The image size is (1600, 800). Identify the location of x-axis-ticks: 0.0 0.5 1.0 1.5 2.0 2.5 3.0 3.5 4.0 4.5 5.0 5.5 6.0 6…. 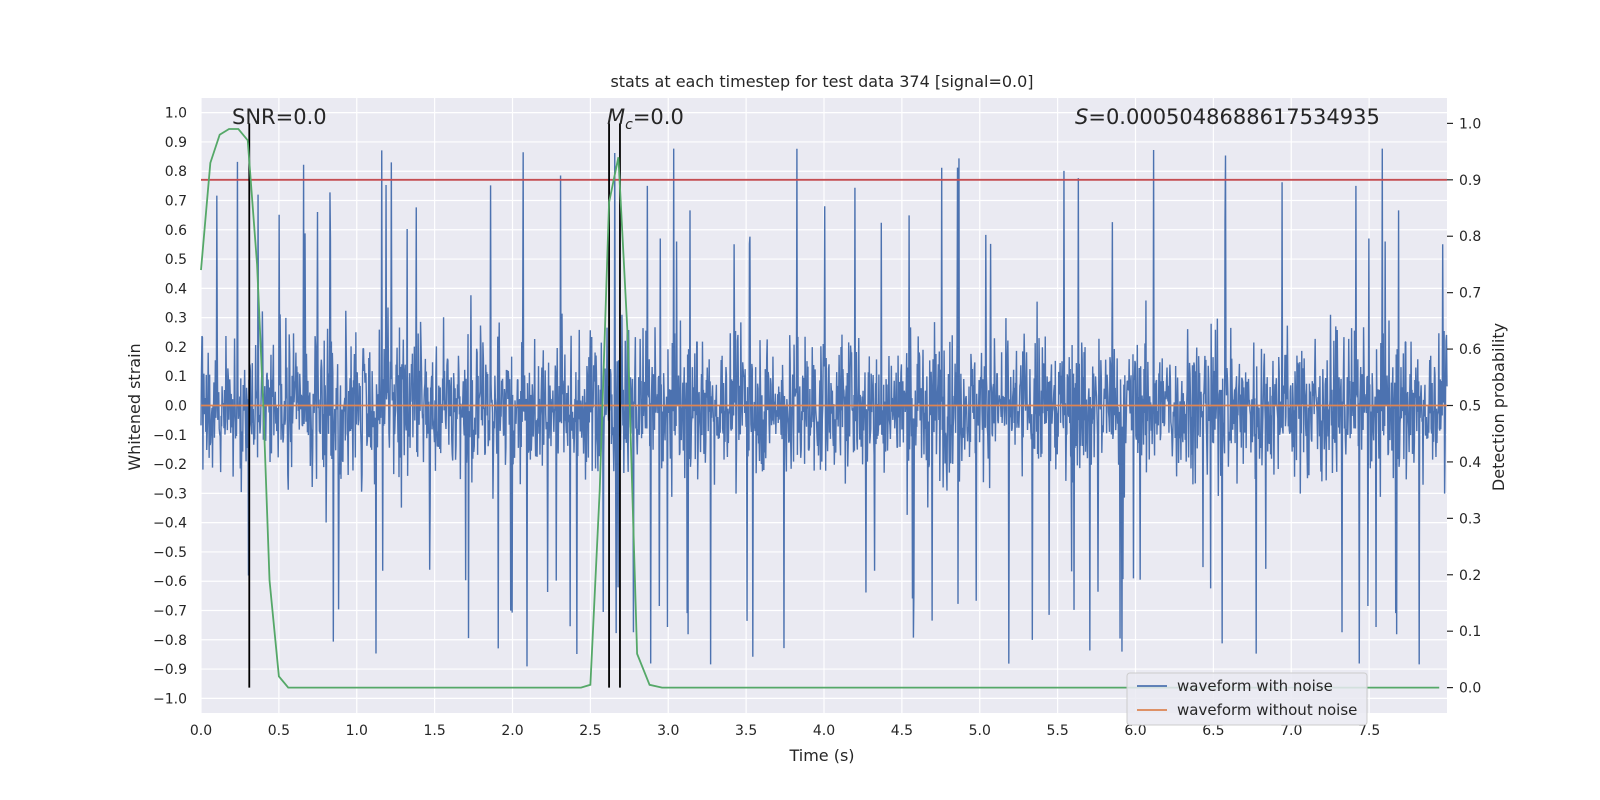
(785, 731).